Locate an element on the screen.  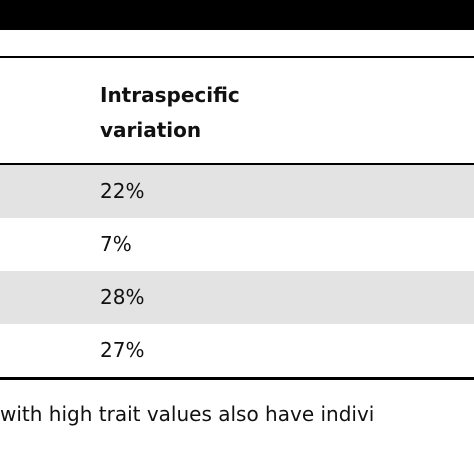
table-row: 22% is located at coordinates (237, 191).